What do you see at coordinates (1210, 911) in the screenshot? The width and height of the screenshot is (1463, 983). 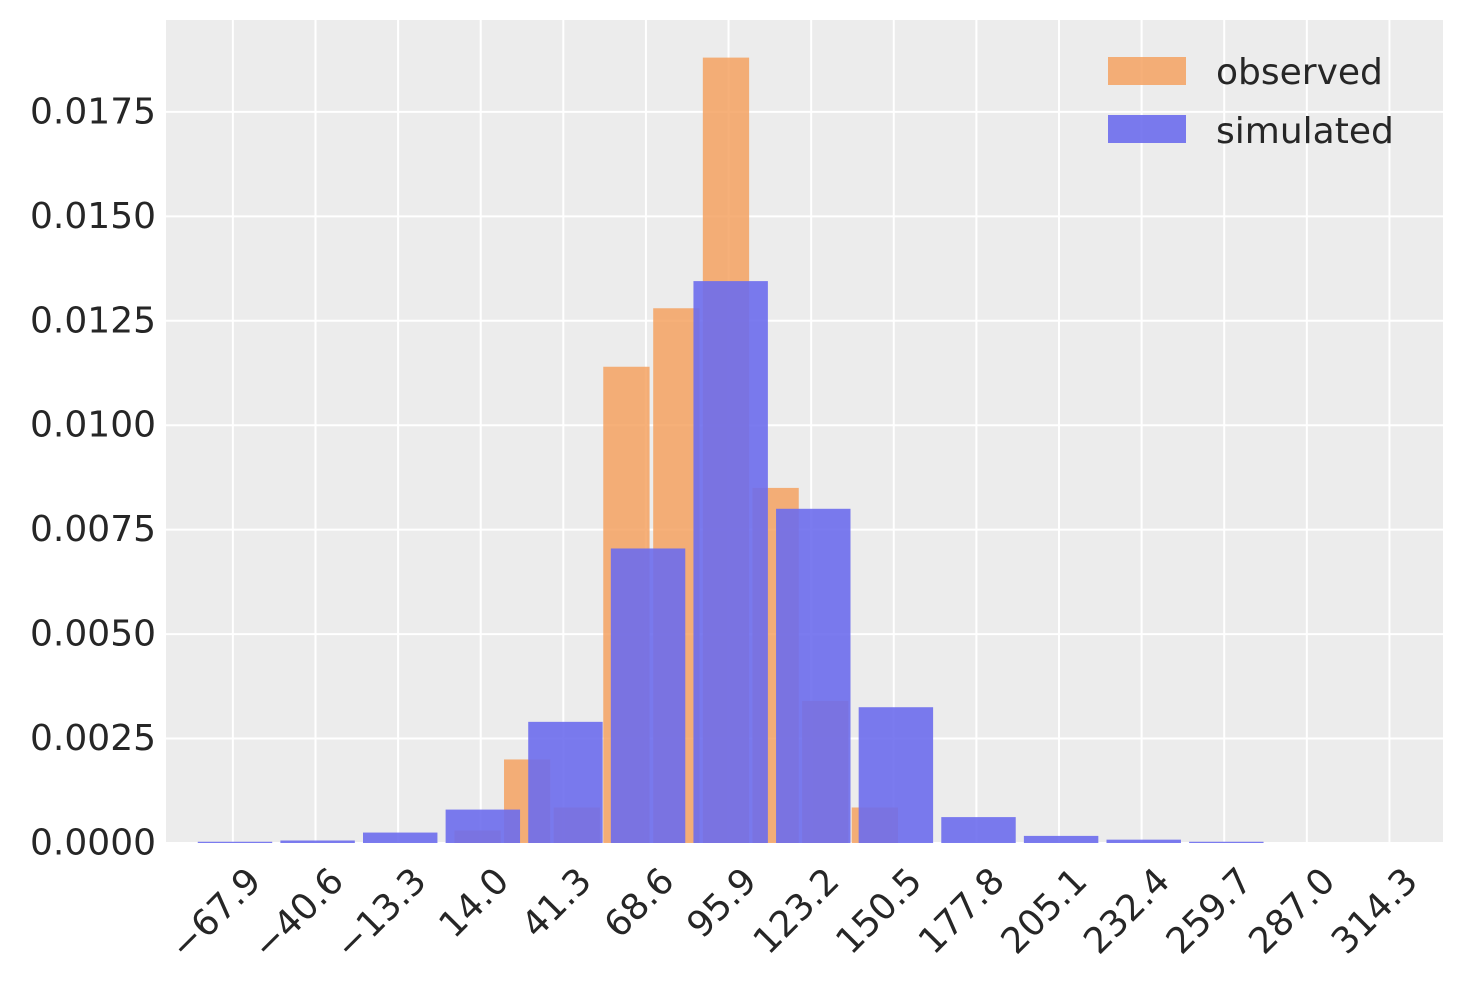 I see `x-tick-label: 259.7` at bounding box center [1210, 911].